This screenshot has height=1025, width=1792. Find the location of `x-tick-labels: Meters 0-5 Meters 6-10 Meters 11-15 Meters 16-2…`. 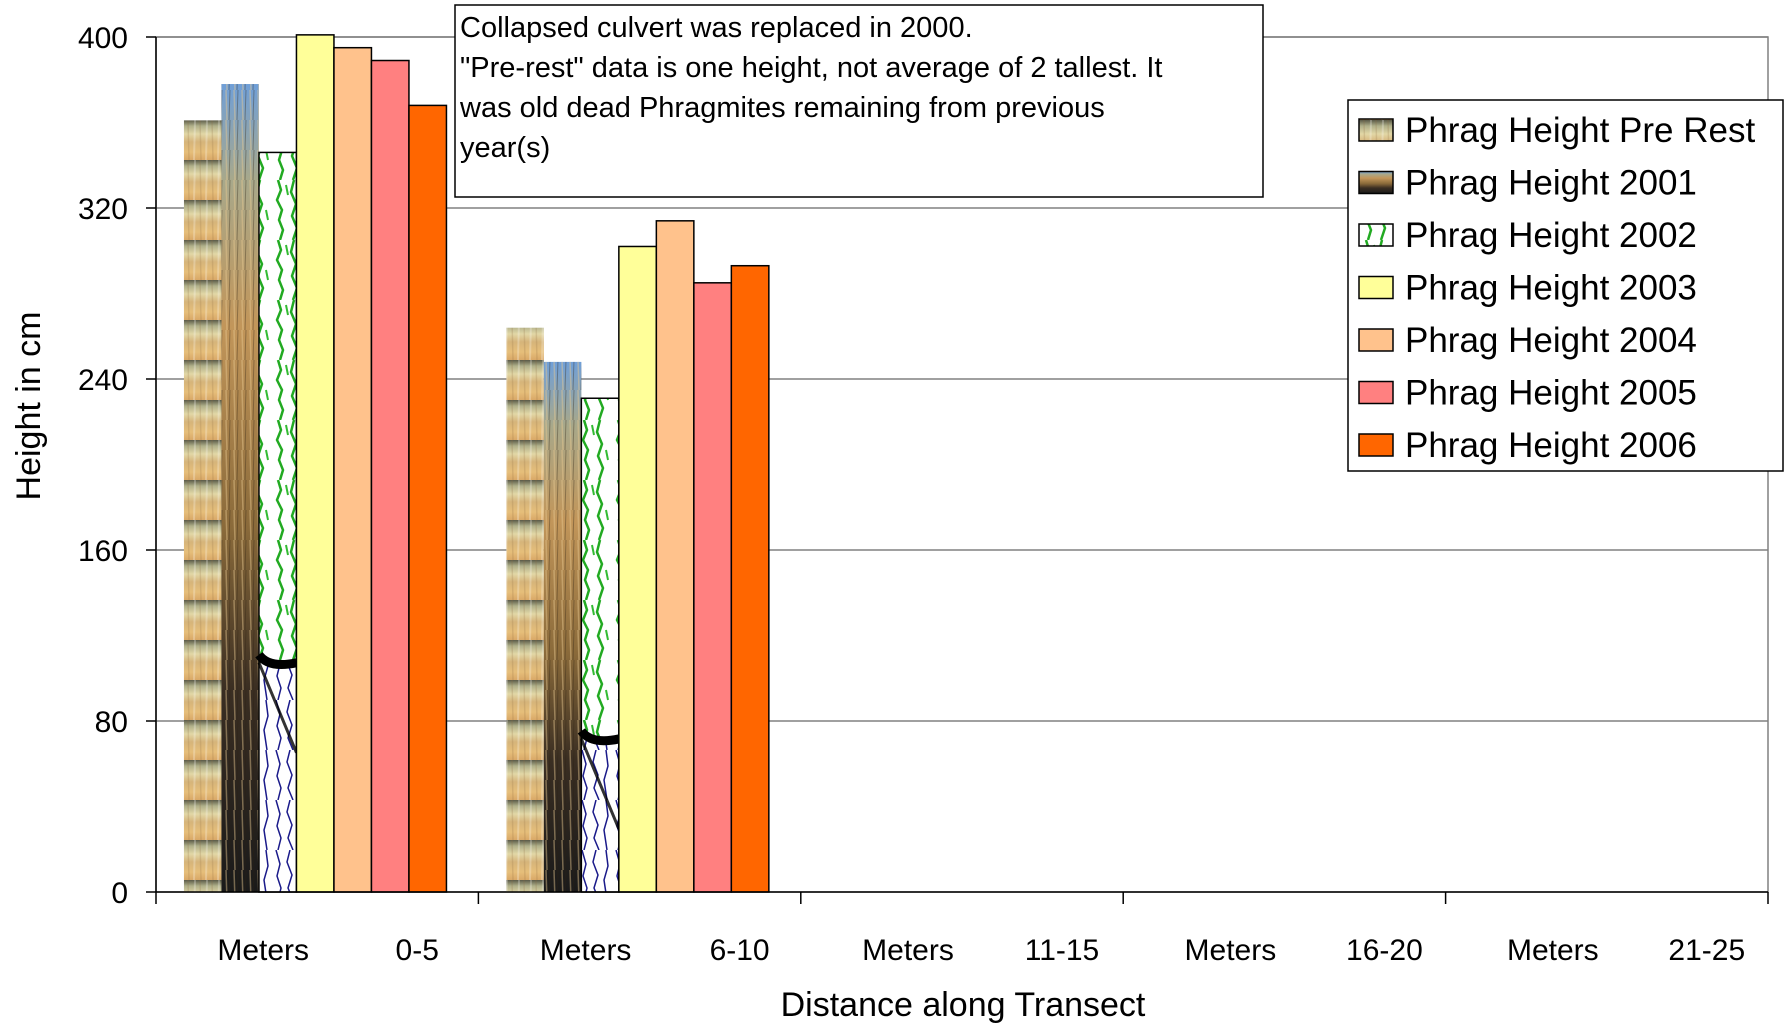

x-tick-labels: Meters 0-5 Meters 6-10 Meters 11-15 Meters 16-2… is located at coordinates (981, 950).